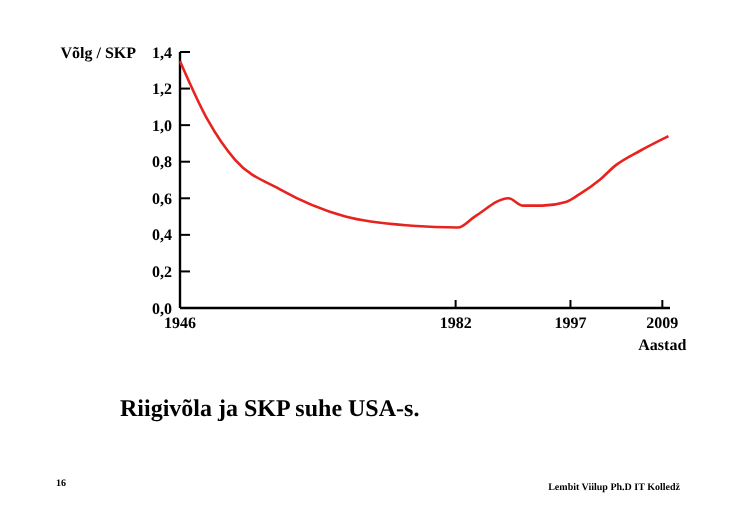 This screenshot has height=520, width=736. Describe the element at coordinates (455, 323) in the screenshot. I see `x-tick-label: 1982` at that location.